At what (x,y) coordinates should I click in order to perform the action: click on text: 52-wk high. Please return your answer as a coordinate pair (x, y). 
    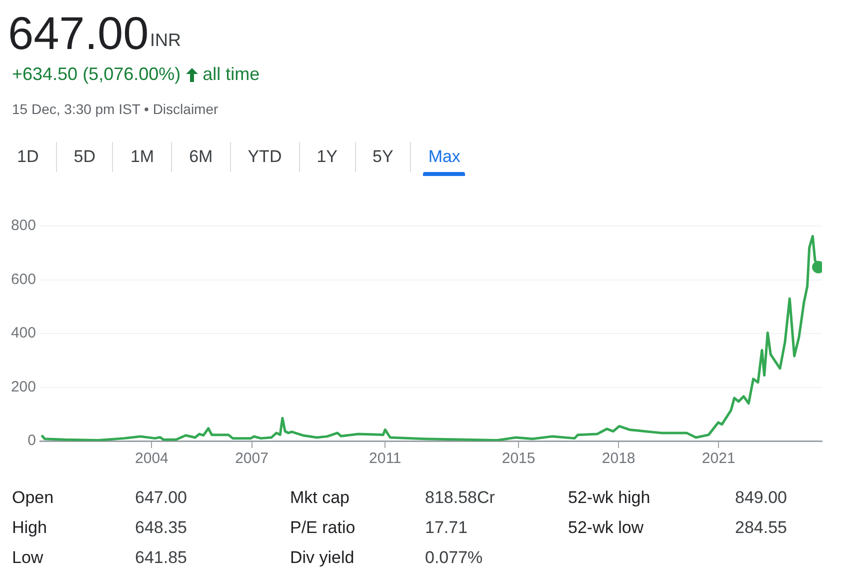
    Looking at the image, I should click on (609, 498).